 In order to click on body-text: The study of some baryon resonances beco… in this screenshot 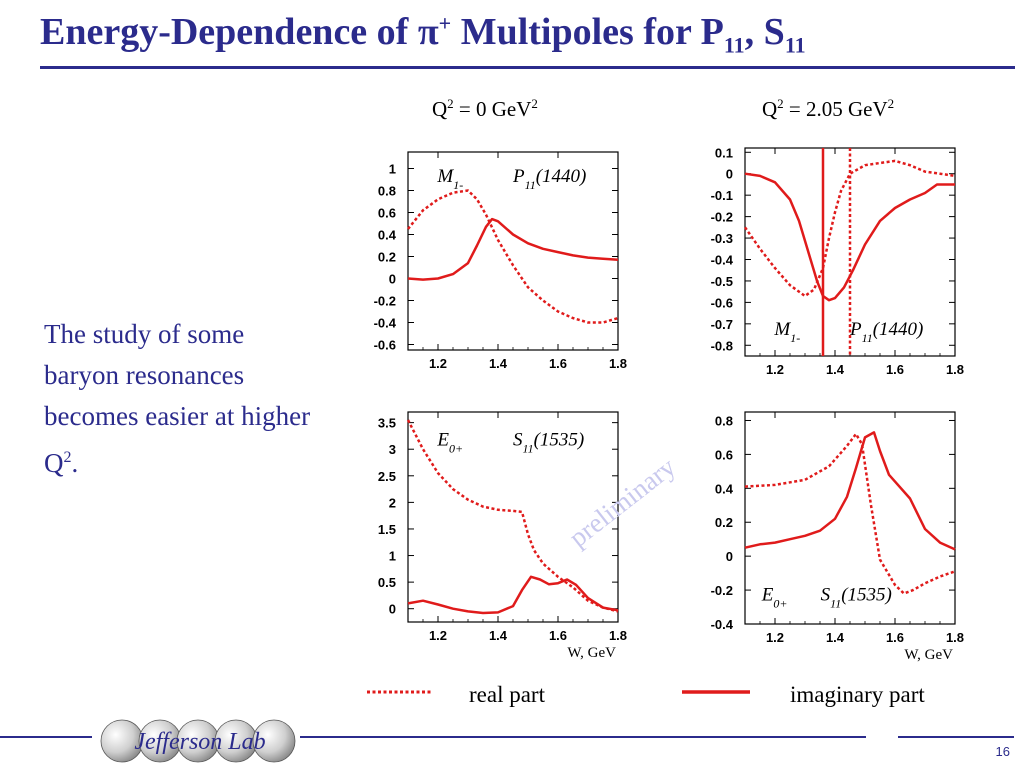, I will do `click(179, 399)`.